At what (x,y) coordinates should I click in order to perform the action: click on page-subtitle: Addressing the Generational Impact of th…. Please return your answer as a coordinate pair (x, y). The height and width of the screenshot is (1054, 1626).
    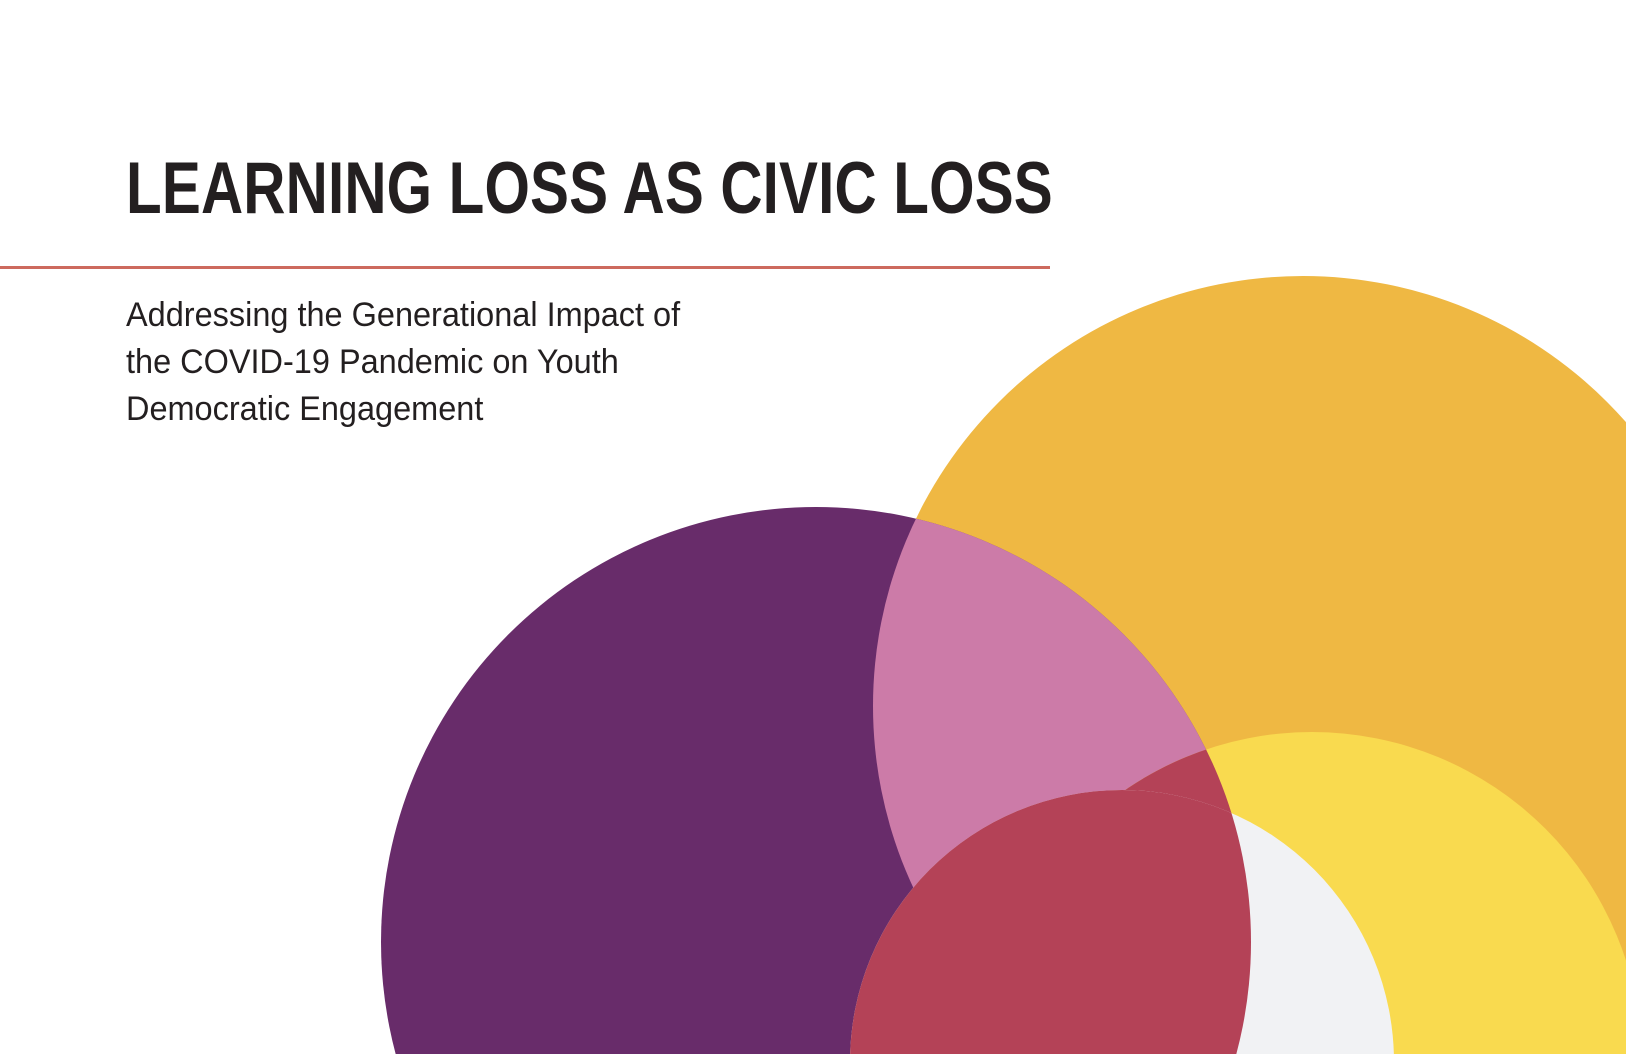
    Looking at the image, I should click on (460, 362).